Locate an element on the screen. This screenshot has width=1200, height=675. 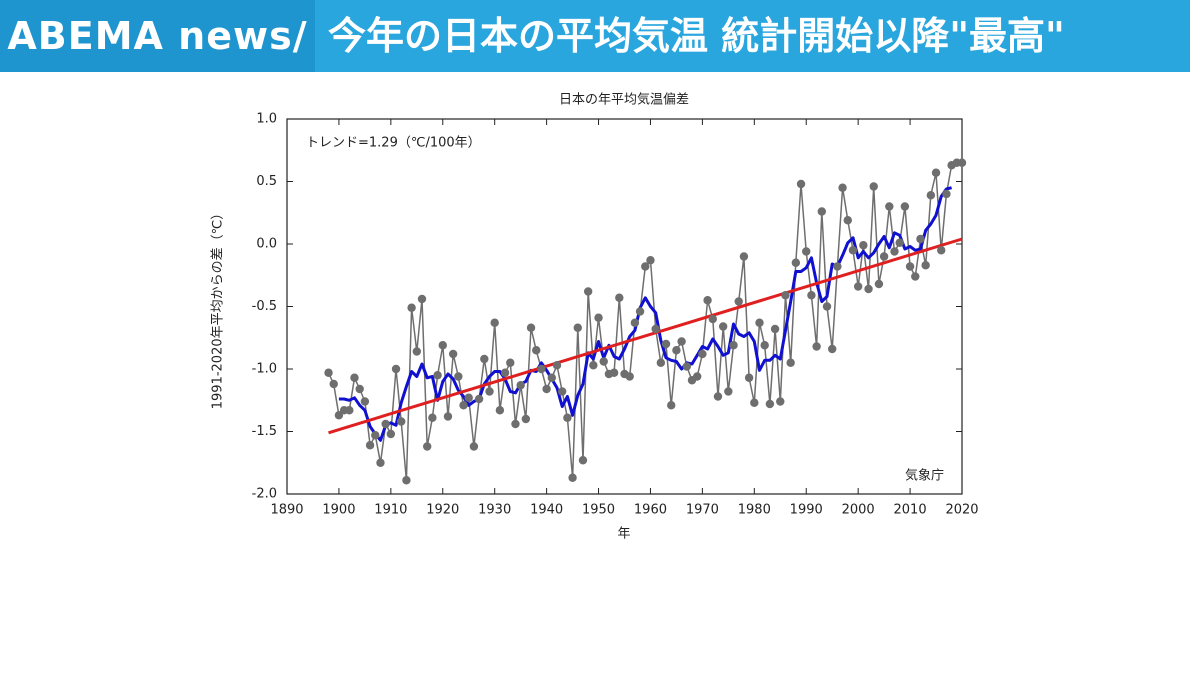
y-tick-label: -0.5 is located at coordinates (264, 306).